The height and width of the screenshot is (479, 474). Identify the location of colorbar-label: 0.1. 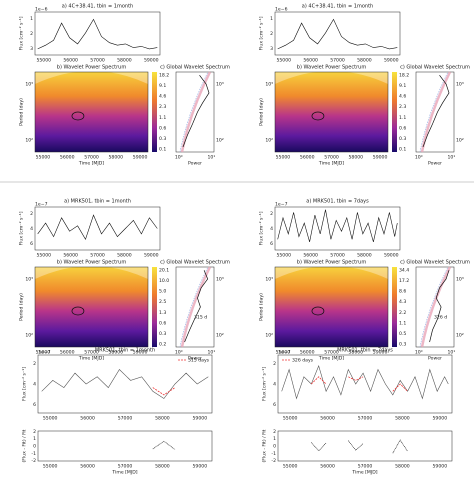
(402, 150).